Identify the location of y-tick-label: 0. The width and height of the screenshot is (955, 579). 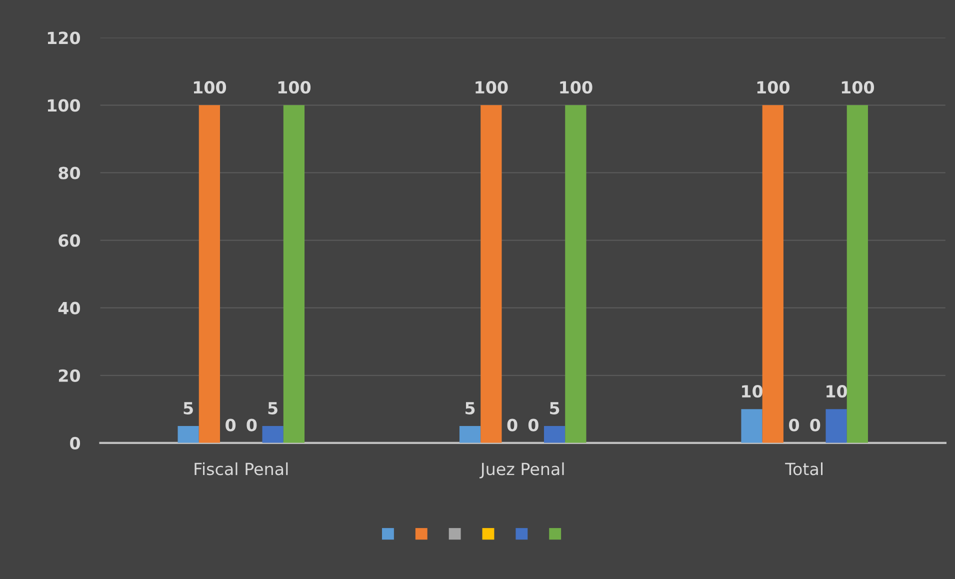
(75, 443).